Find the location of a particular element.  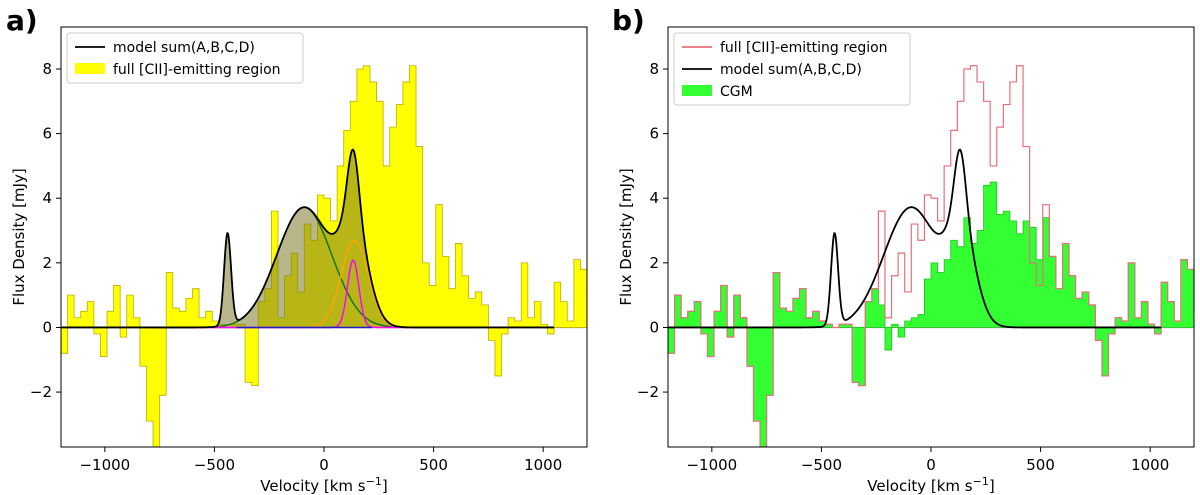

panel-label: b) is located at coordinates (628, 20).